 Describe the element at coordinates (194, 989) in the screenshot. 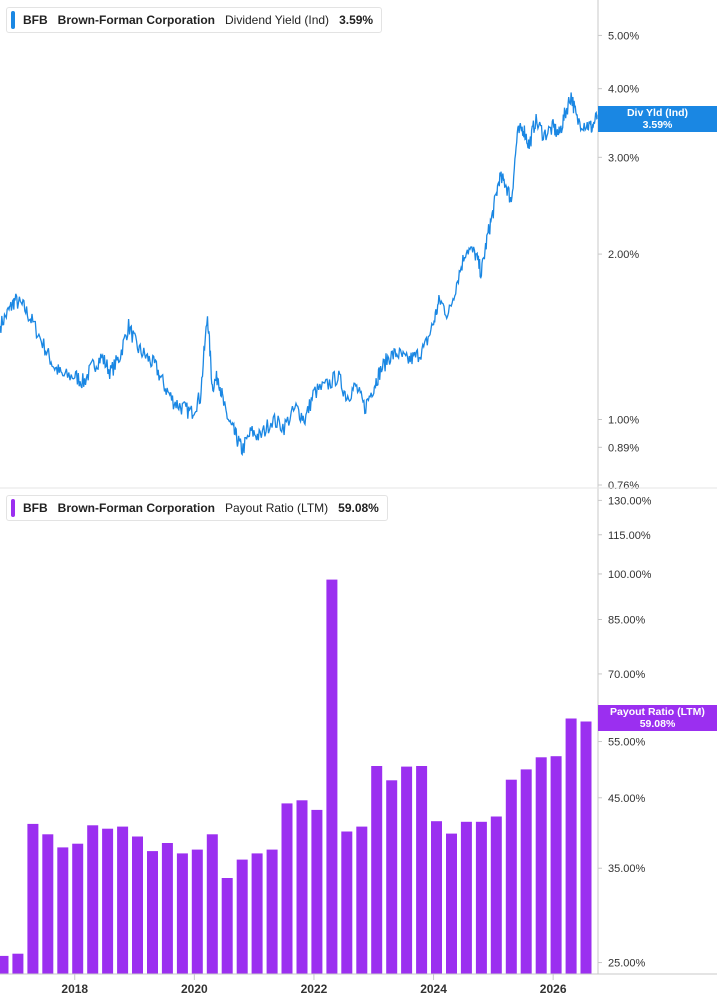

I see `x-tick-label: 2020` at that location.